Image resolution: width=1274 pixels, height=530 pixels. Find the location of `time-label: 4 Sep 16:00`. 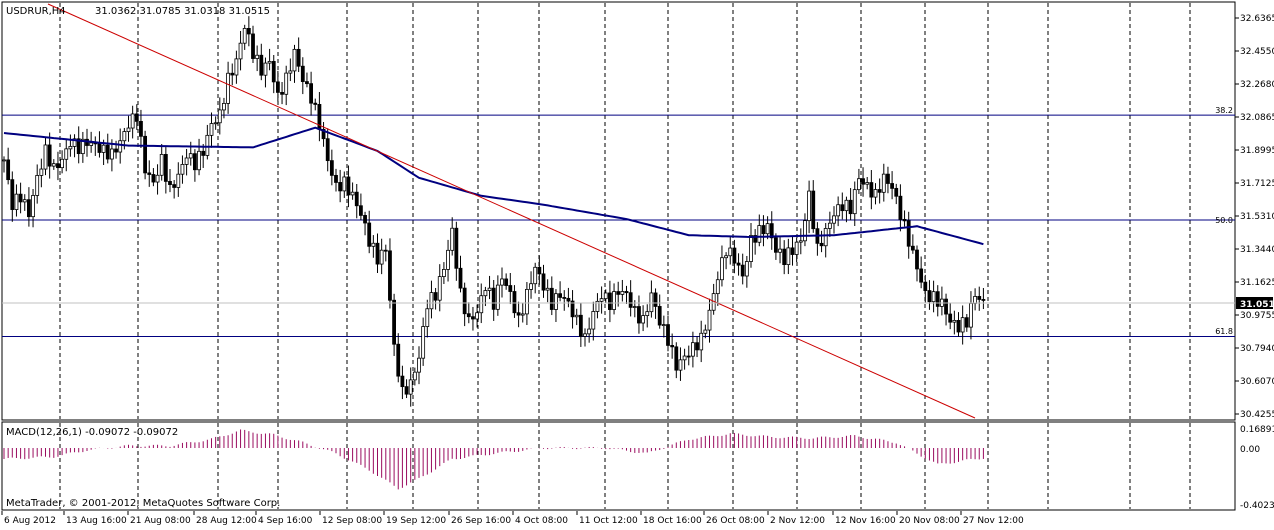

time-label: 4 Sep 16:00 is located at coordinates (285, 521).